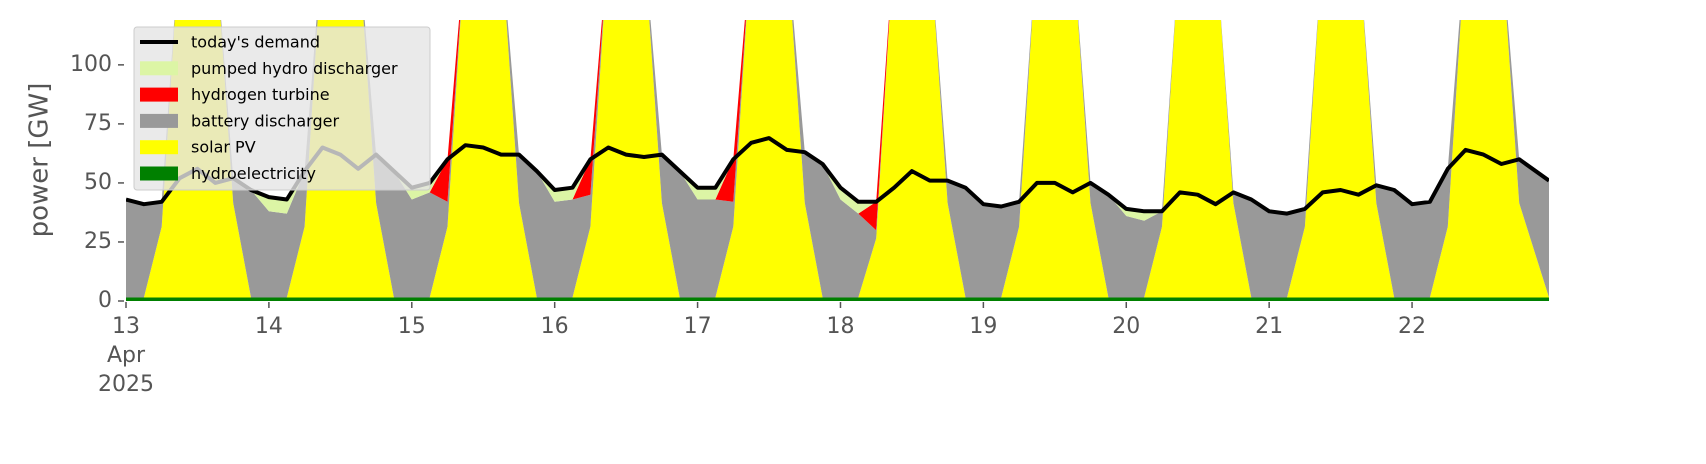 The height and width of the screenshot is (464, 1706). I want to click on x-tick-label: 17, so click(698, 326).